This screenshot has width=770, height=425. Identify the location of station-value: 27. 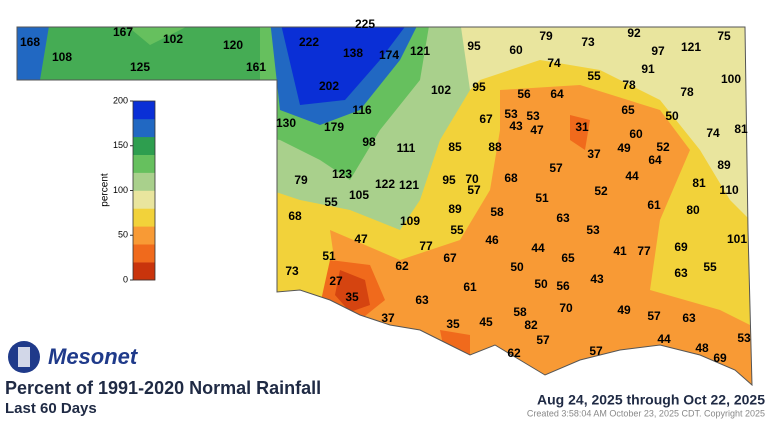
(336, 281).